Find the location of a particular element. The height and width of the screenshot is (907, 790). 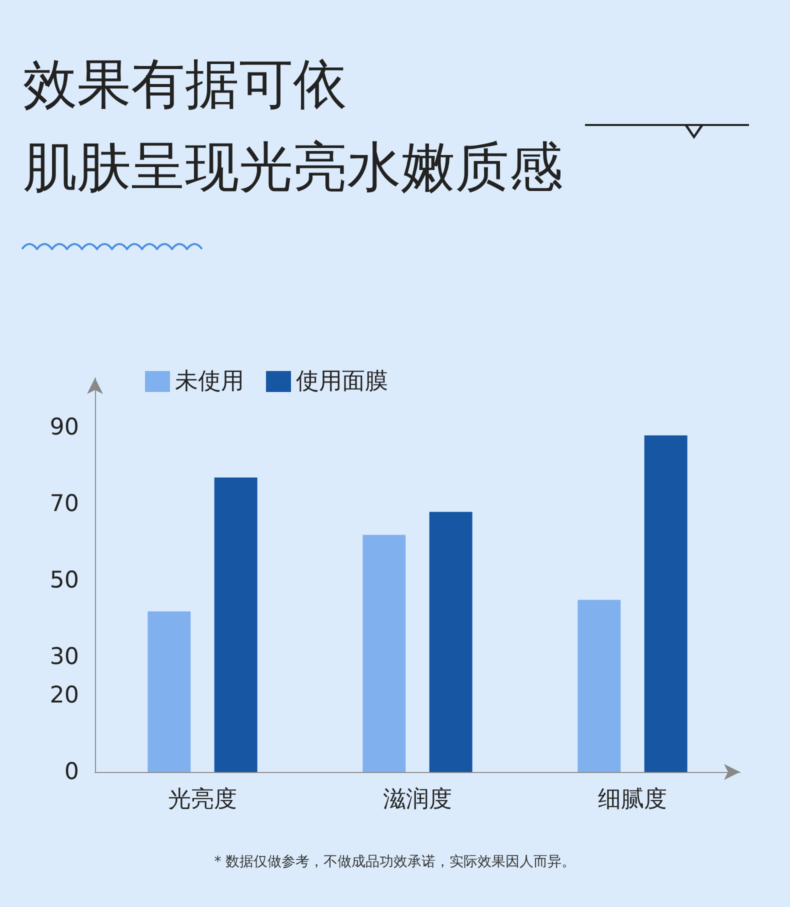

chart-subtitle: 肌肤呈现光亮水嫩质感 is located at coordinates (293, 167).